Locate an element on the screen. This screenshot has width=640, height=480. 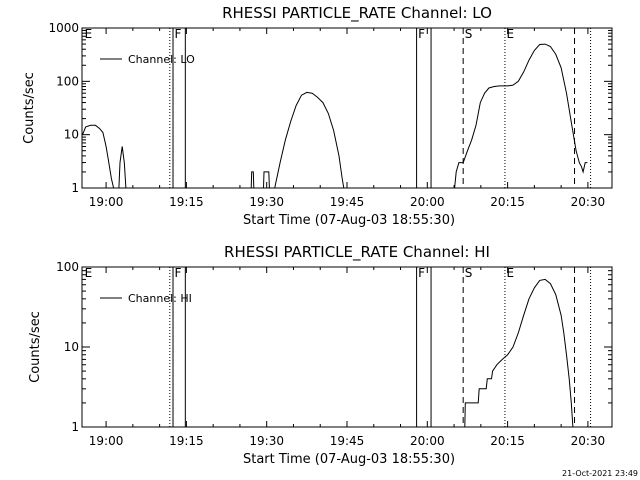
chart-0-y-tick-label: 1 is located at coordinates (75, 188).